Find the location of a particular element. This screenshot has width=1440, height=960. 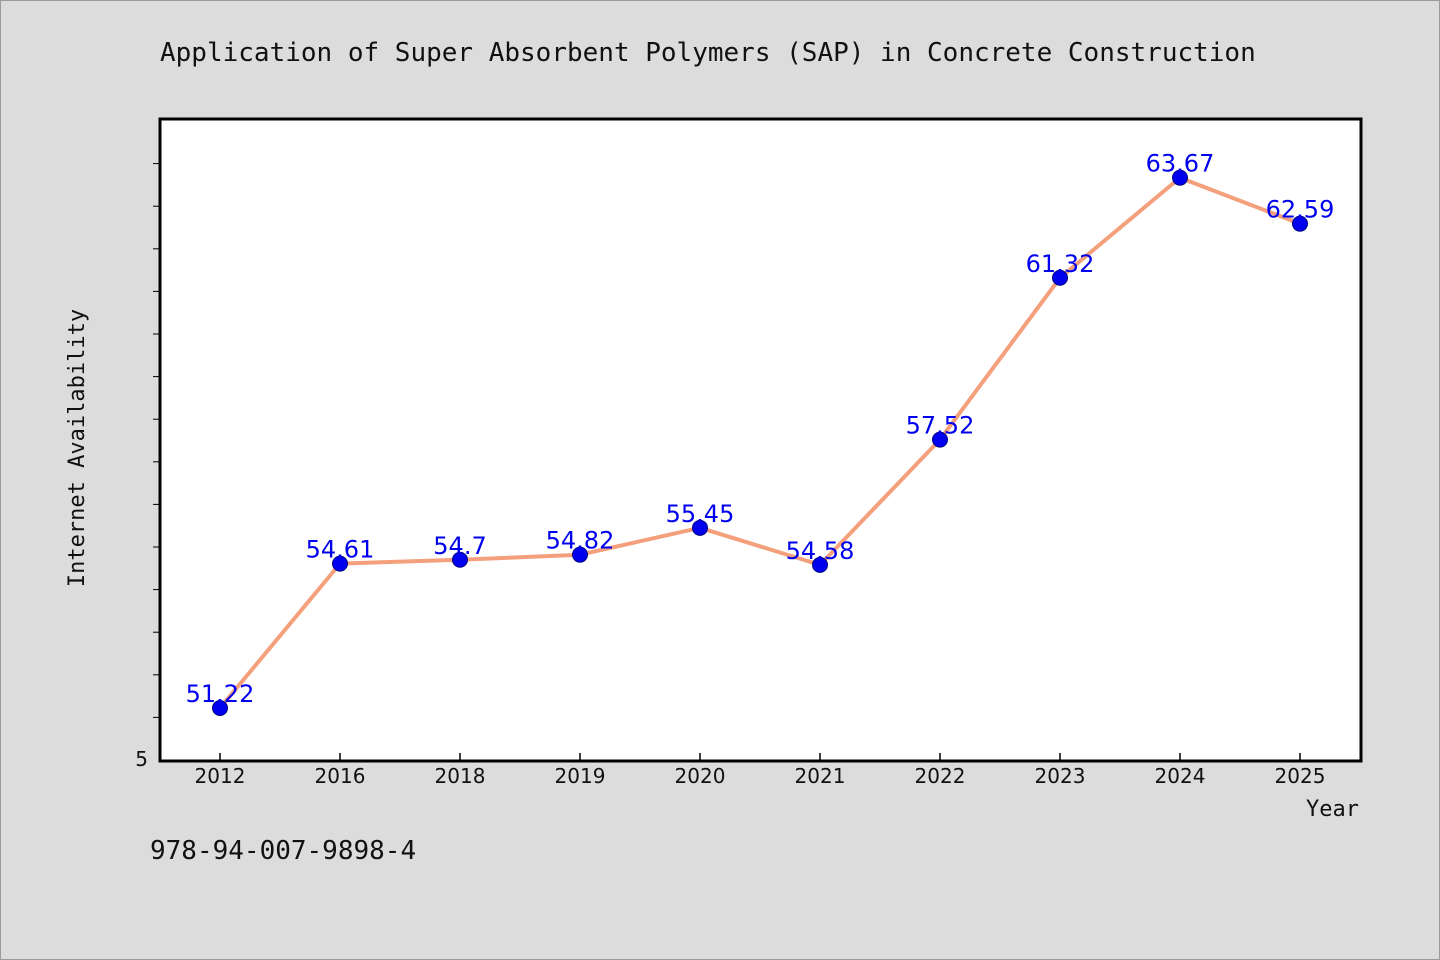

x-tick-label-2021: 2021 is located at coordinates (820, 776).